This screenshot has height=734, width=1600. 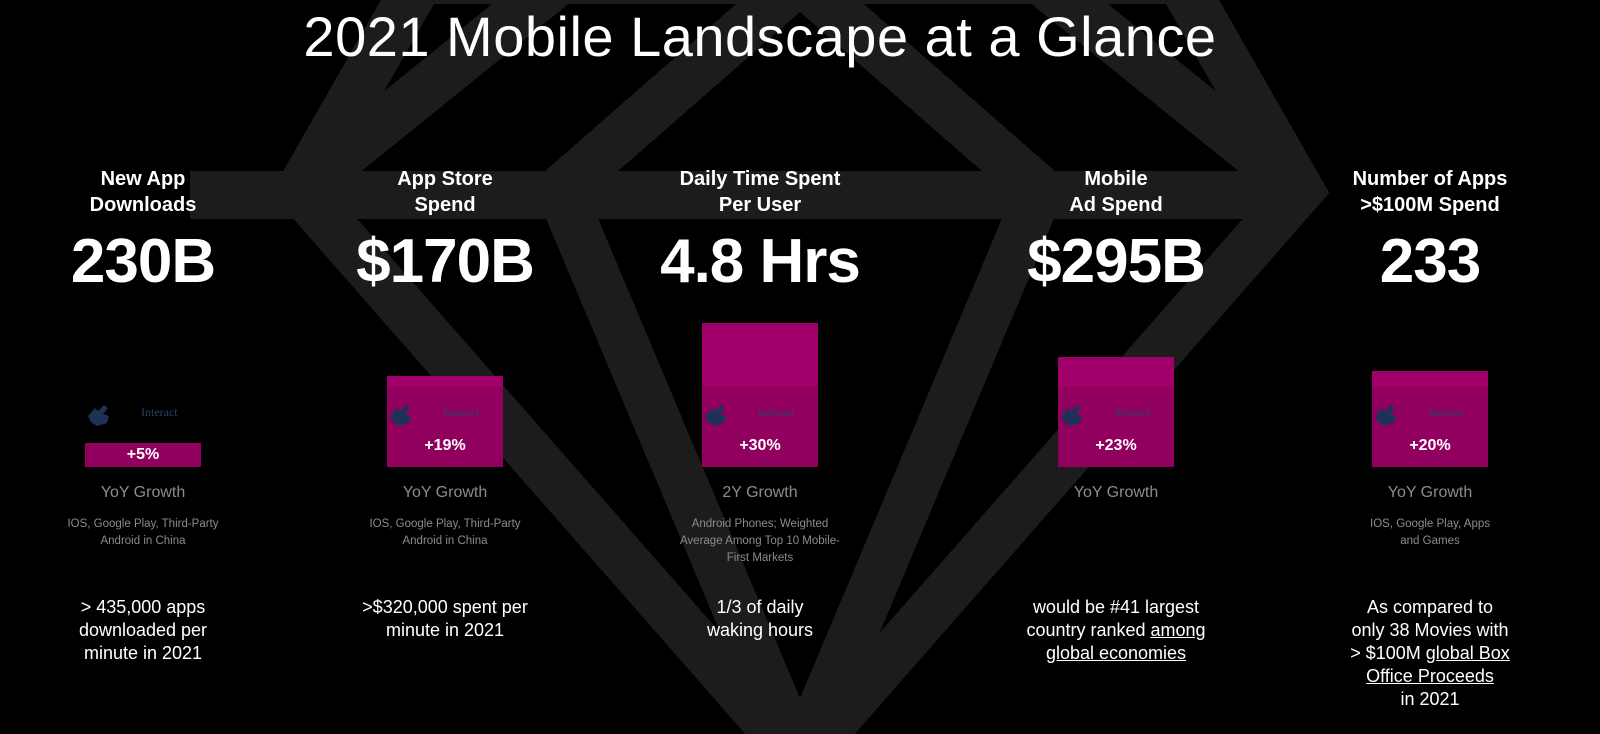 What do you see at coordinates (1430, 676) in the screenshot?
I see `office-proceeds-link: Office Proceeds` at bounding box center [1430, 676].